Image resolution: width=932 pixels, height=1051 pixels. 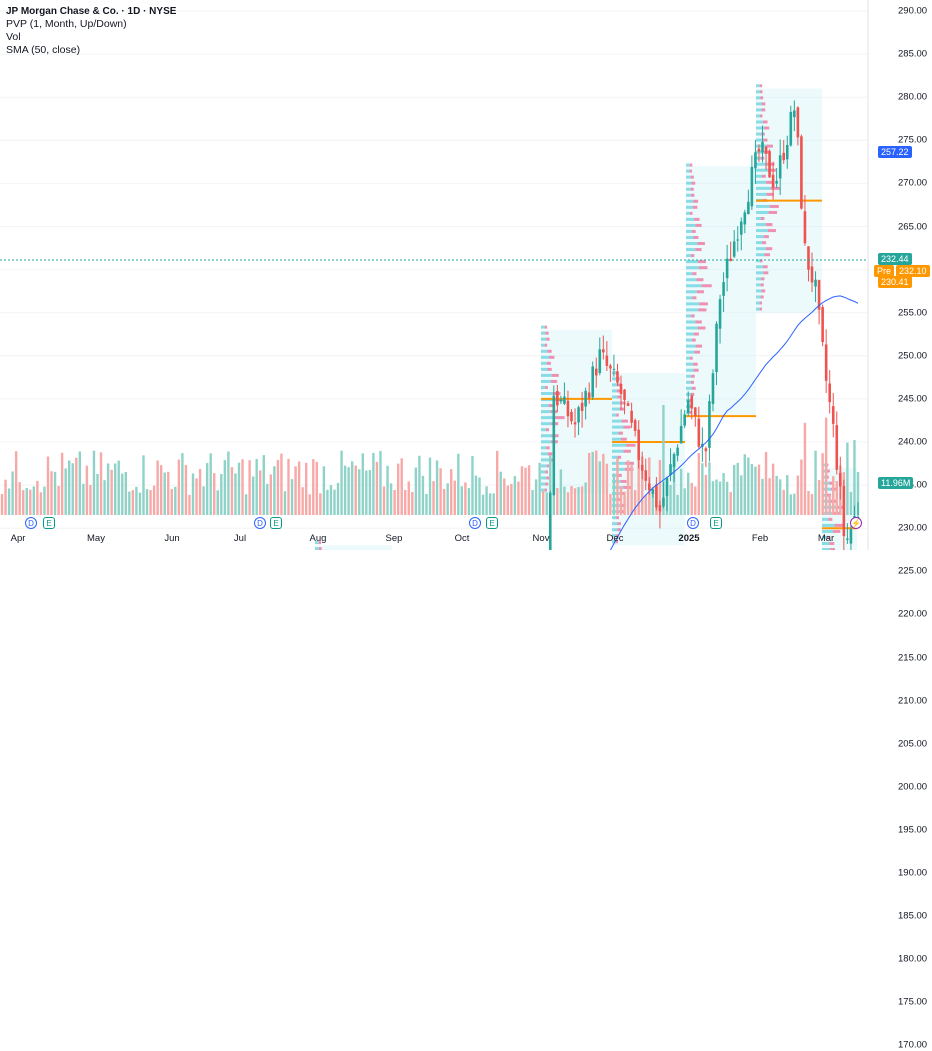 I want to click on volume-badge: 11.96M, so click(x=896, y=483).